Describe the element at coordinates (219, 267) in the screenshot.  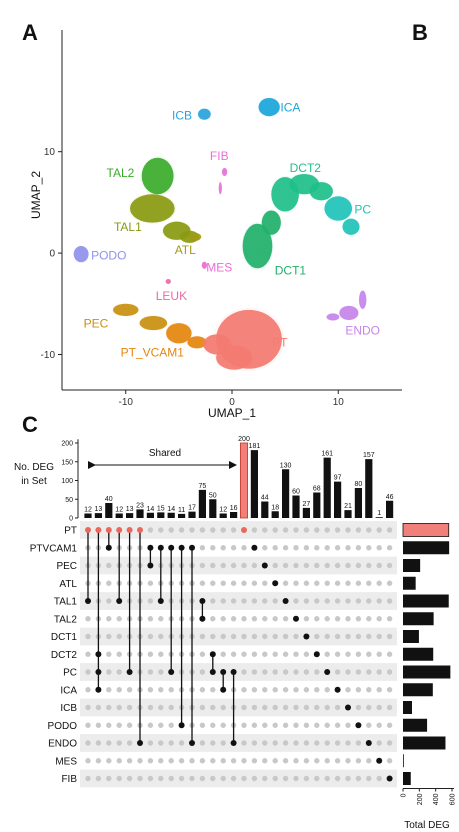
I see `cluster-label-mes: MES` at that location.